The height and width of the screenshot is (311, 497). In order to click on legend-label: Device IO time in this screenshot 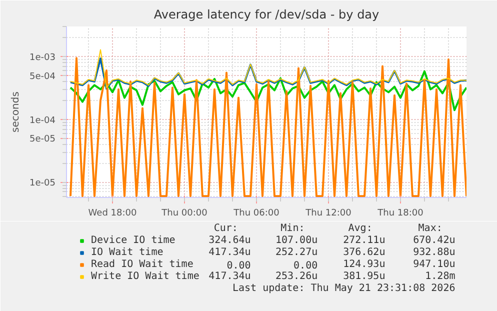, I will do `click(133, 240)`.